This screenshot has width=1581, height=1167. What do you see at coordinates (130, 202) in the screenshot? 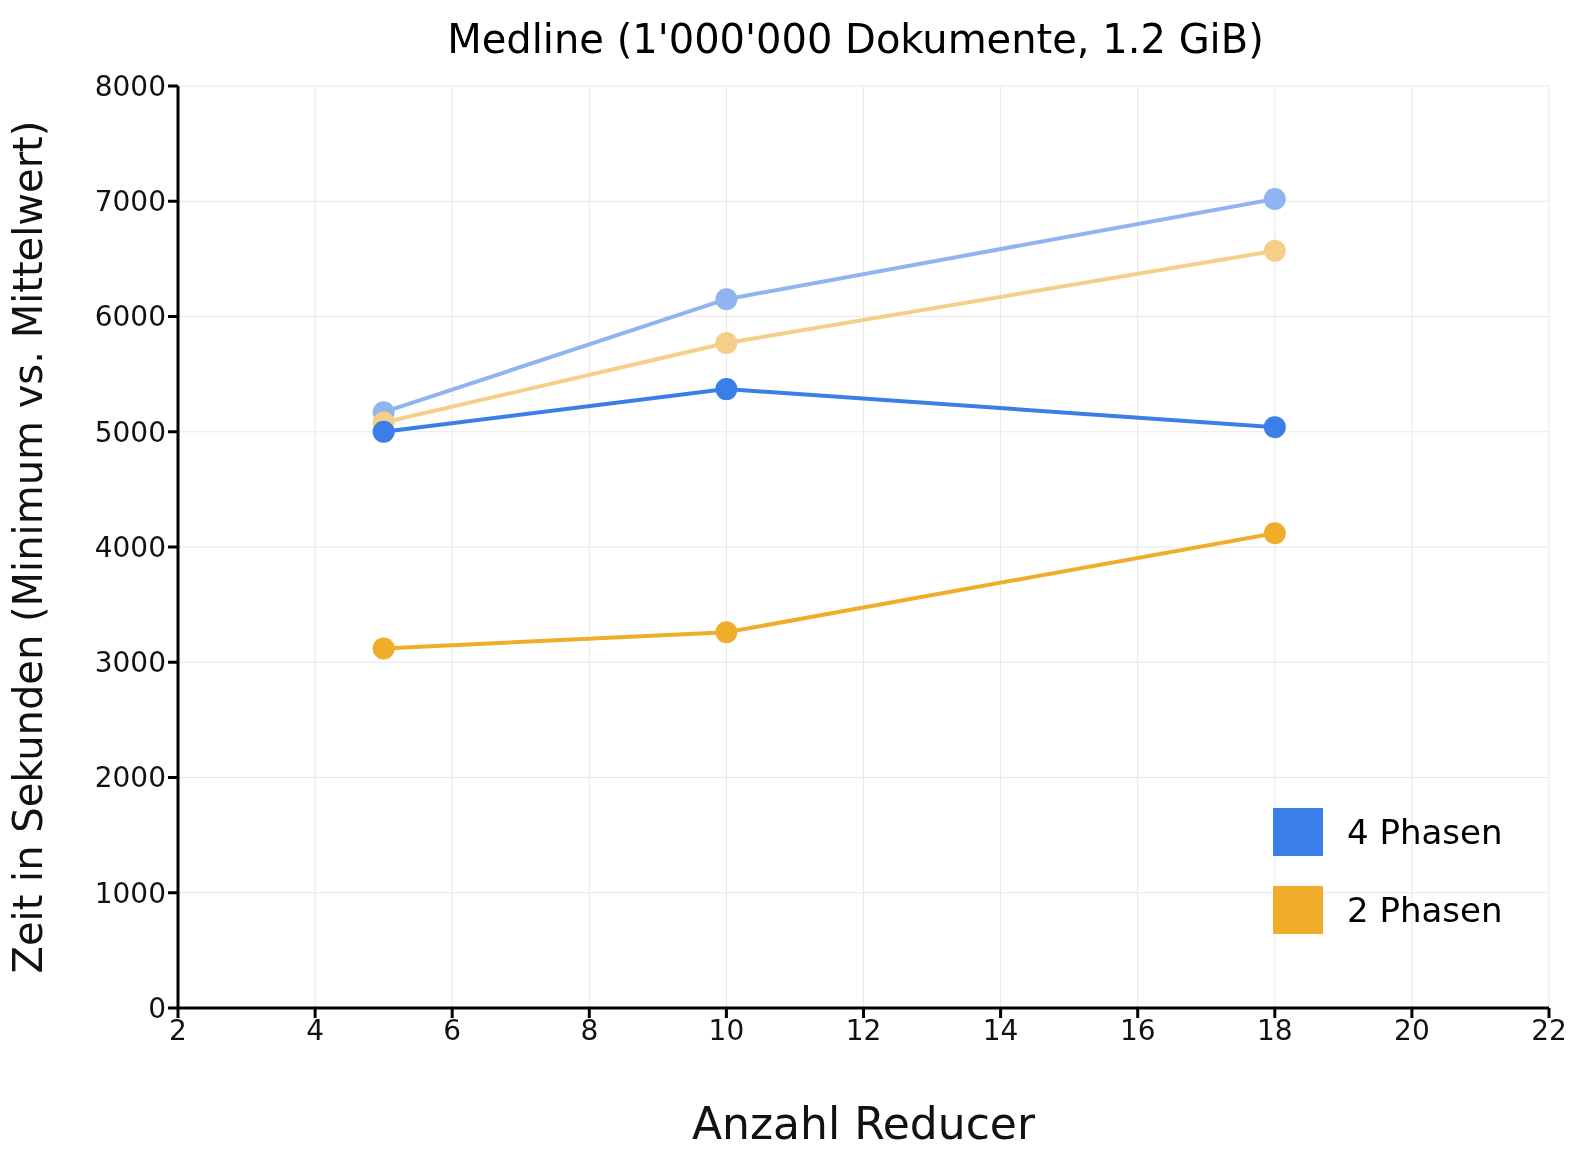
I see `y-tick-label: 7000` at bounding box center [130, 202].